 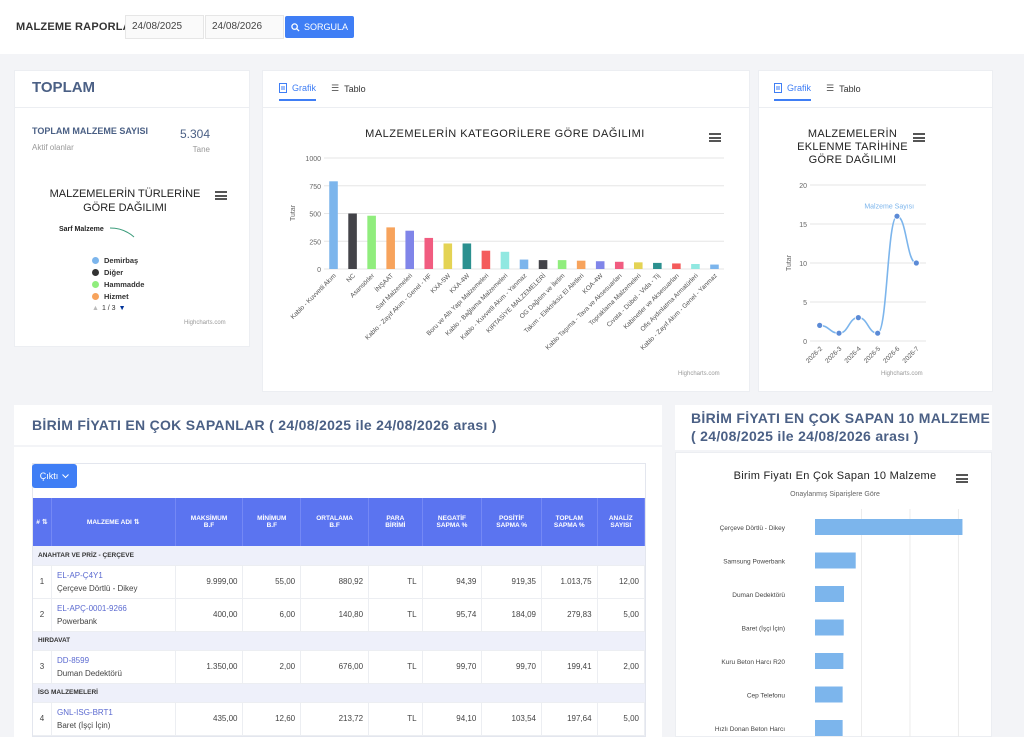 What do you see at coordinates (753, 528) in the screenshot?
I see `y-category-label: Çerçeve Dörtlü - Dikey` at bounding box center [753, 528].